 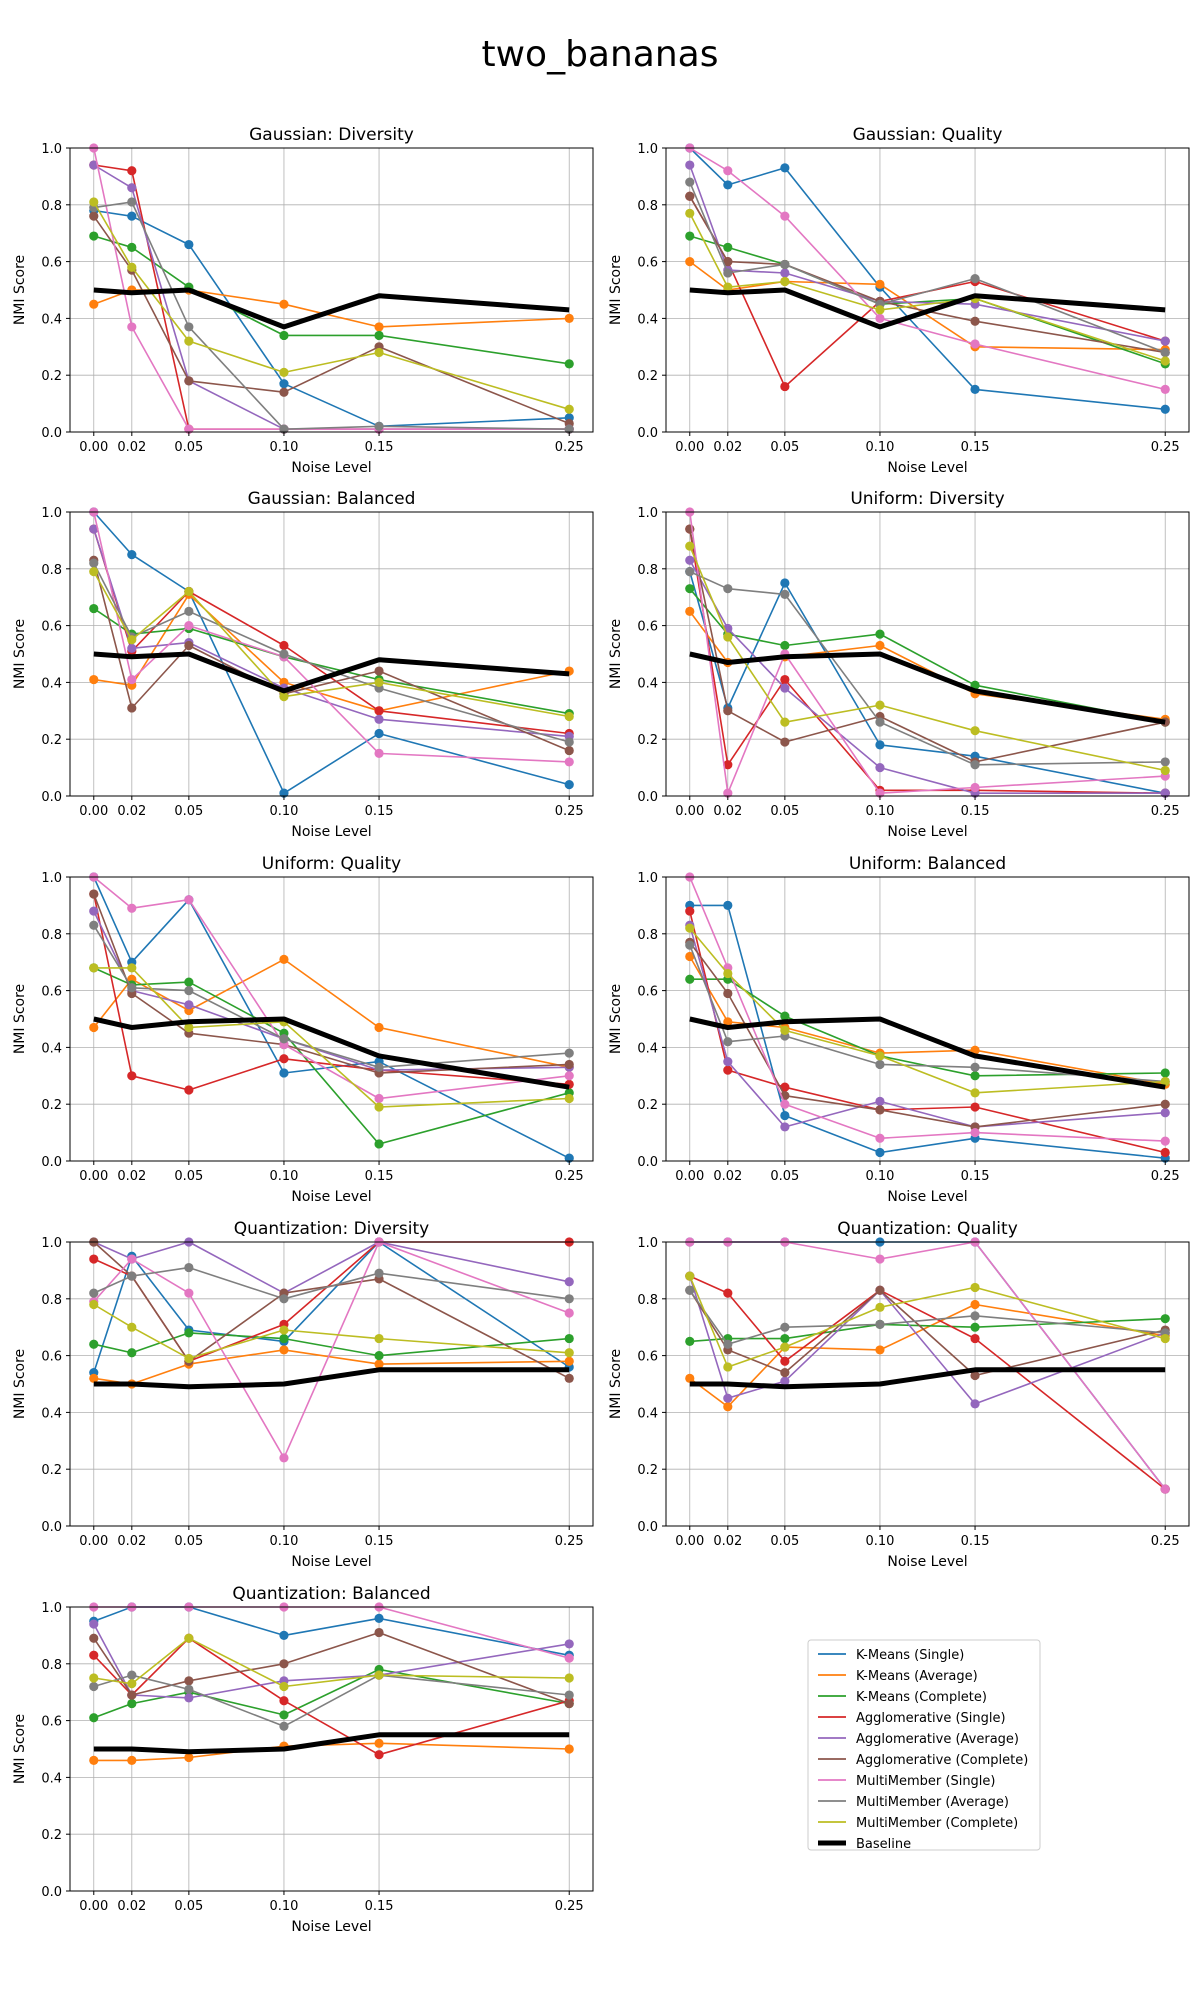 I want to click on legend-label: Agglomerative (Complete), so click(x=942, y=1760).